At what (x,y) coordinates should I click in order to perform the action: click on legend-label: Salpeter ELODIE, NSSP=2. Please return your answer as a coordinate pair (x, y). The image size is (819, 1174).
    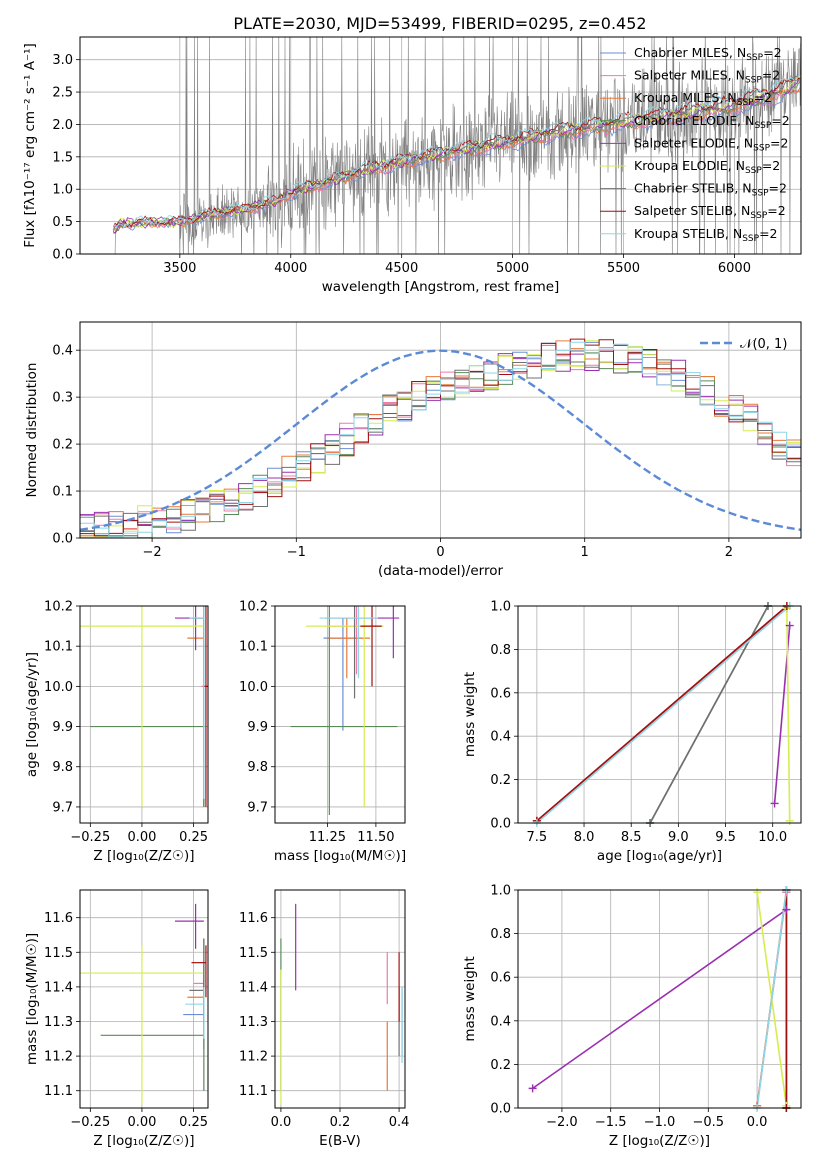
    Looking at the image, I should click on (711, 144).